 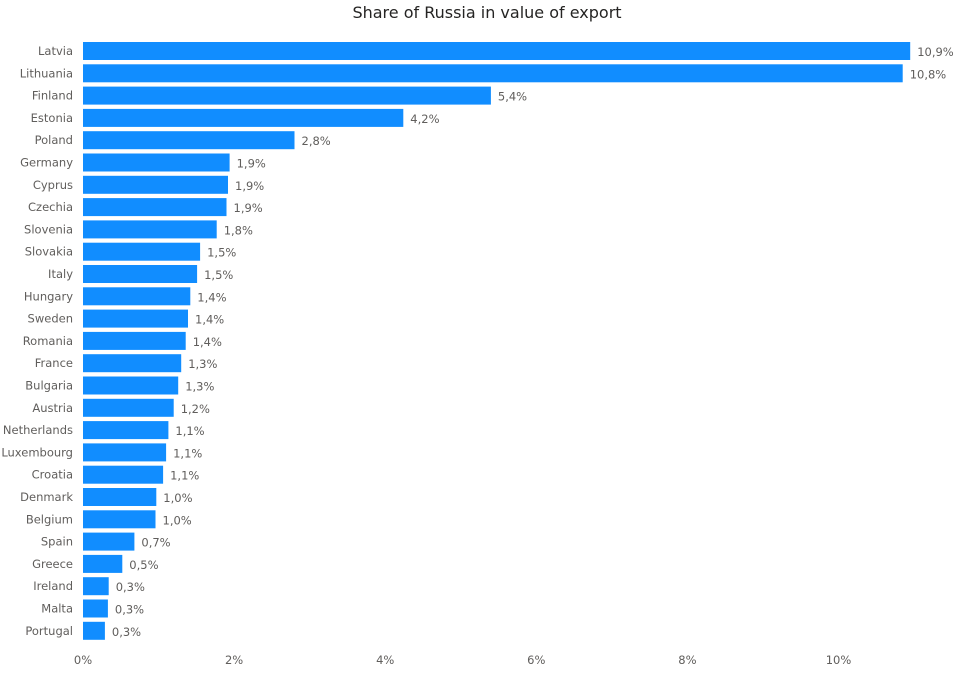 I want to click on bar-hungary, so click(x=137, y=296).